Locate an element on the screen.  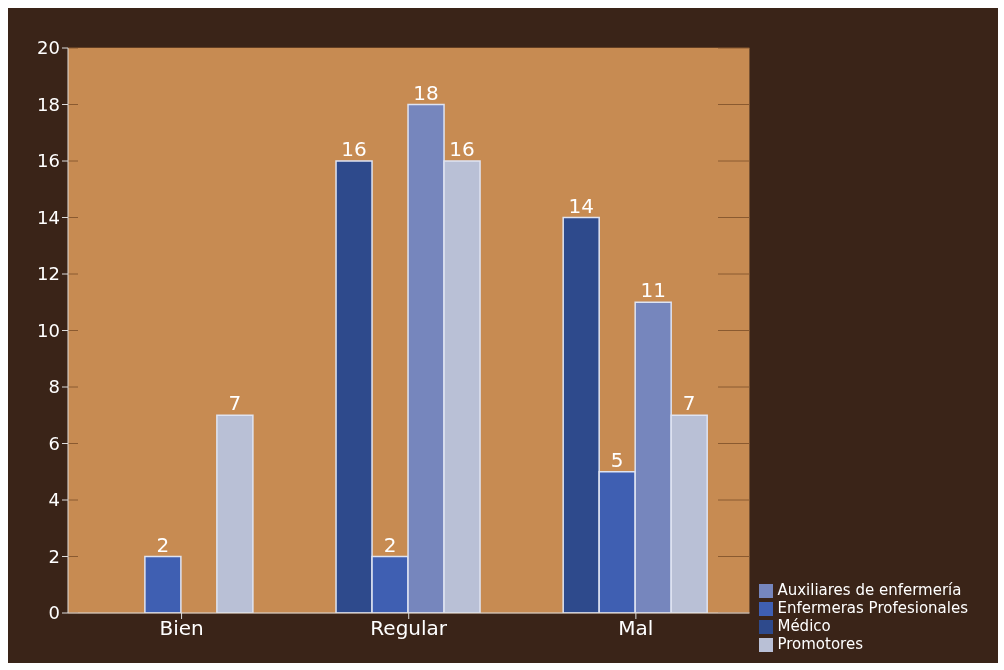
data-label: 18 is located at coordinates (426, 92).